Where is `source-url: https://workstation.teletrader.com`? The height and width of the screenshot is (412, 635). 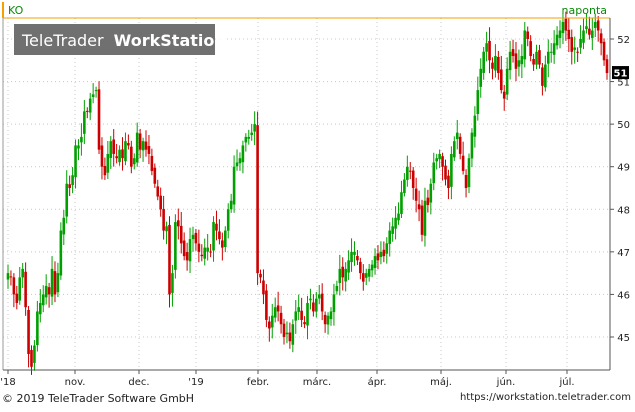 source-url: https://workstation.teletrader.com is located at coordinates (545, 397).